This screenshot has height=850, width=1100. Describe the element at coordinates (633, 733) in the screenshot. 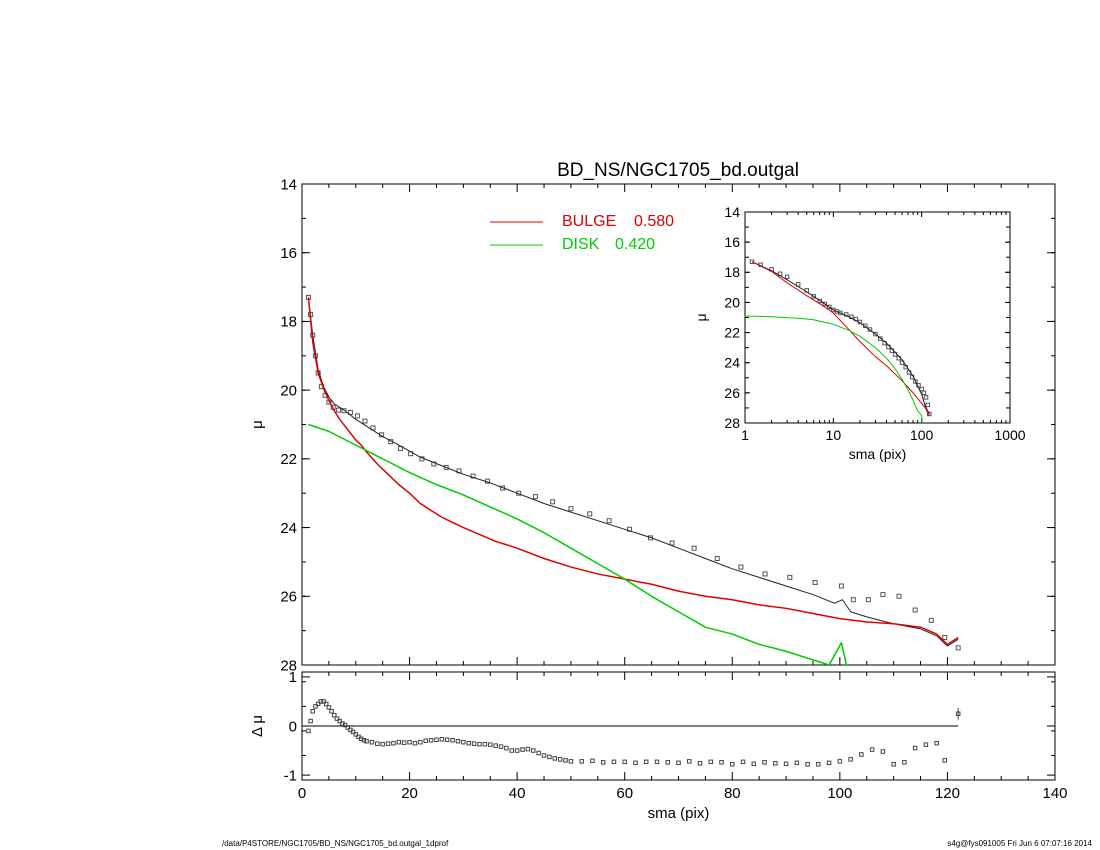

I see `residual-series-area` at that location.